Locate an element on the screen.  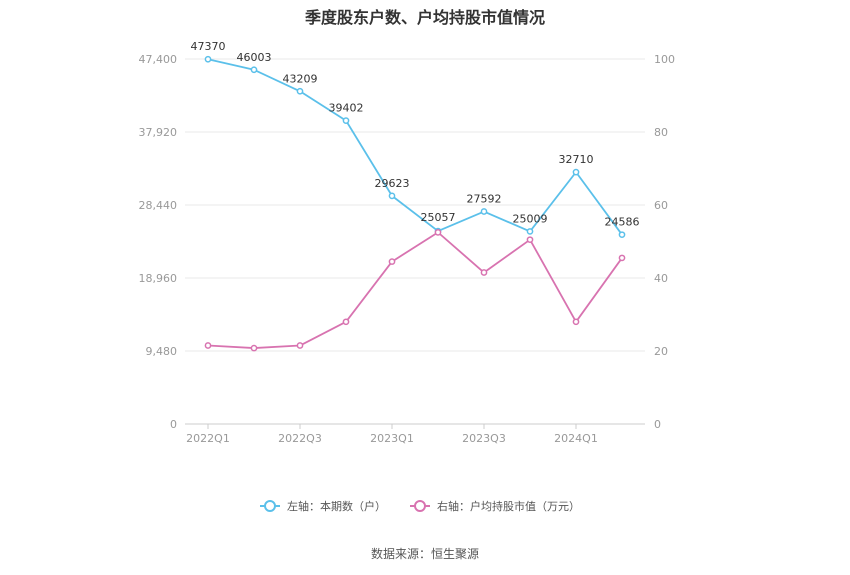
x-tick-label: 2022Q3 is located at coordinates (300, 438).